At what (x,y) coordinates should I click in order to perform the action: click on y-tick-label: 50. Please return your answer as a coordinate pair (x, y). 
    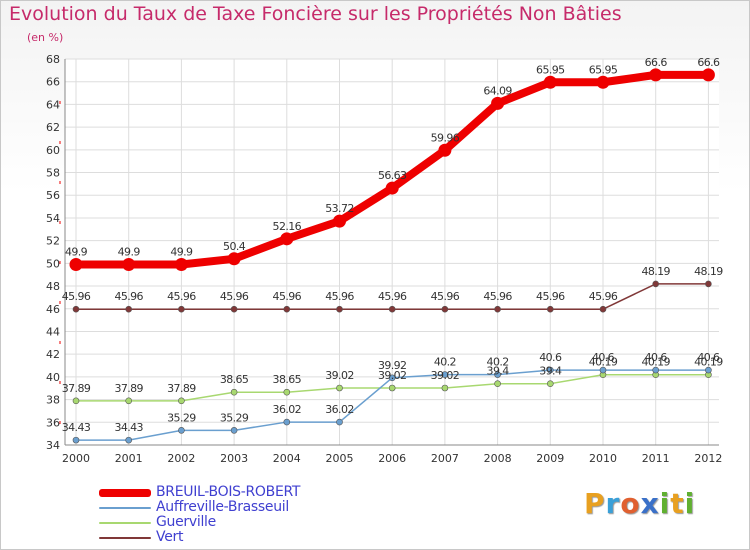
    Looking at the image, I should click on (53, 263).